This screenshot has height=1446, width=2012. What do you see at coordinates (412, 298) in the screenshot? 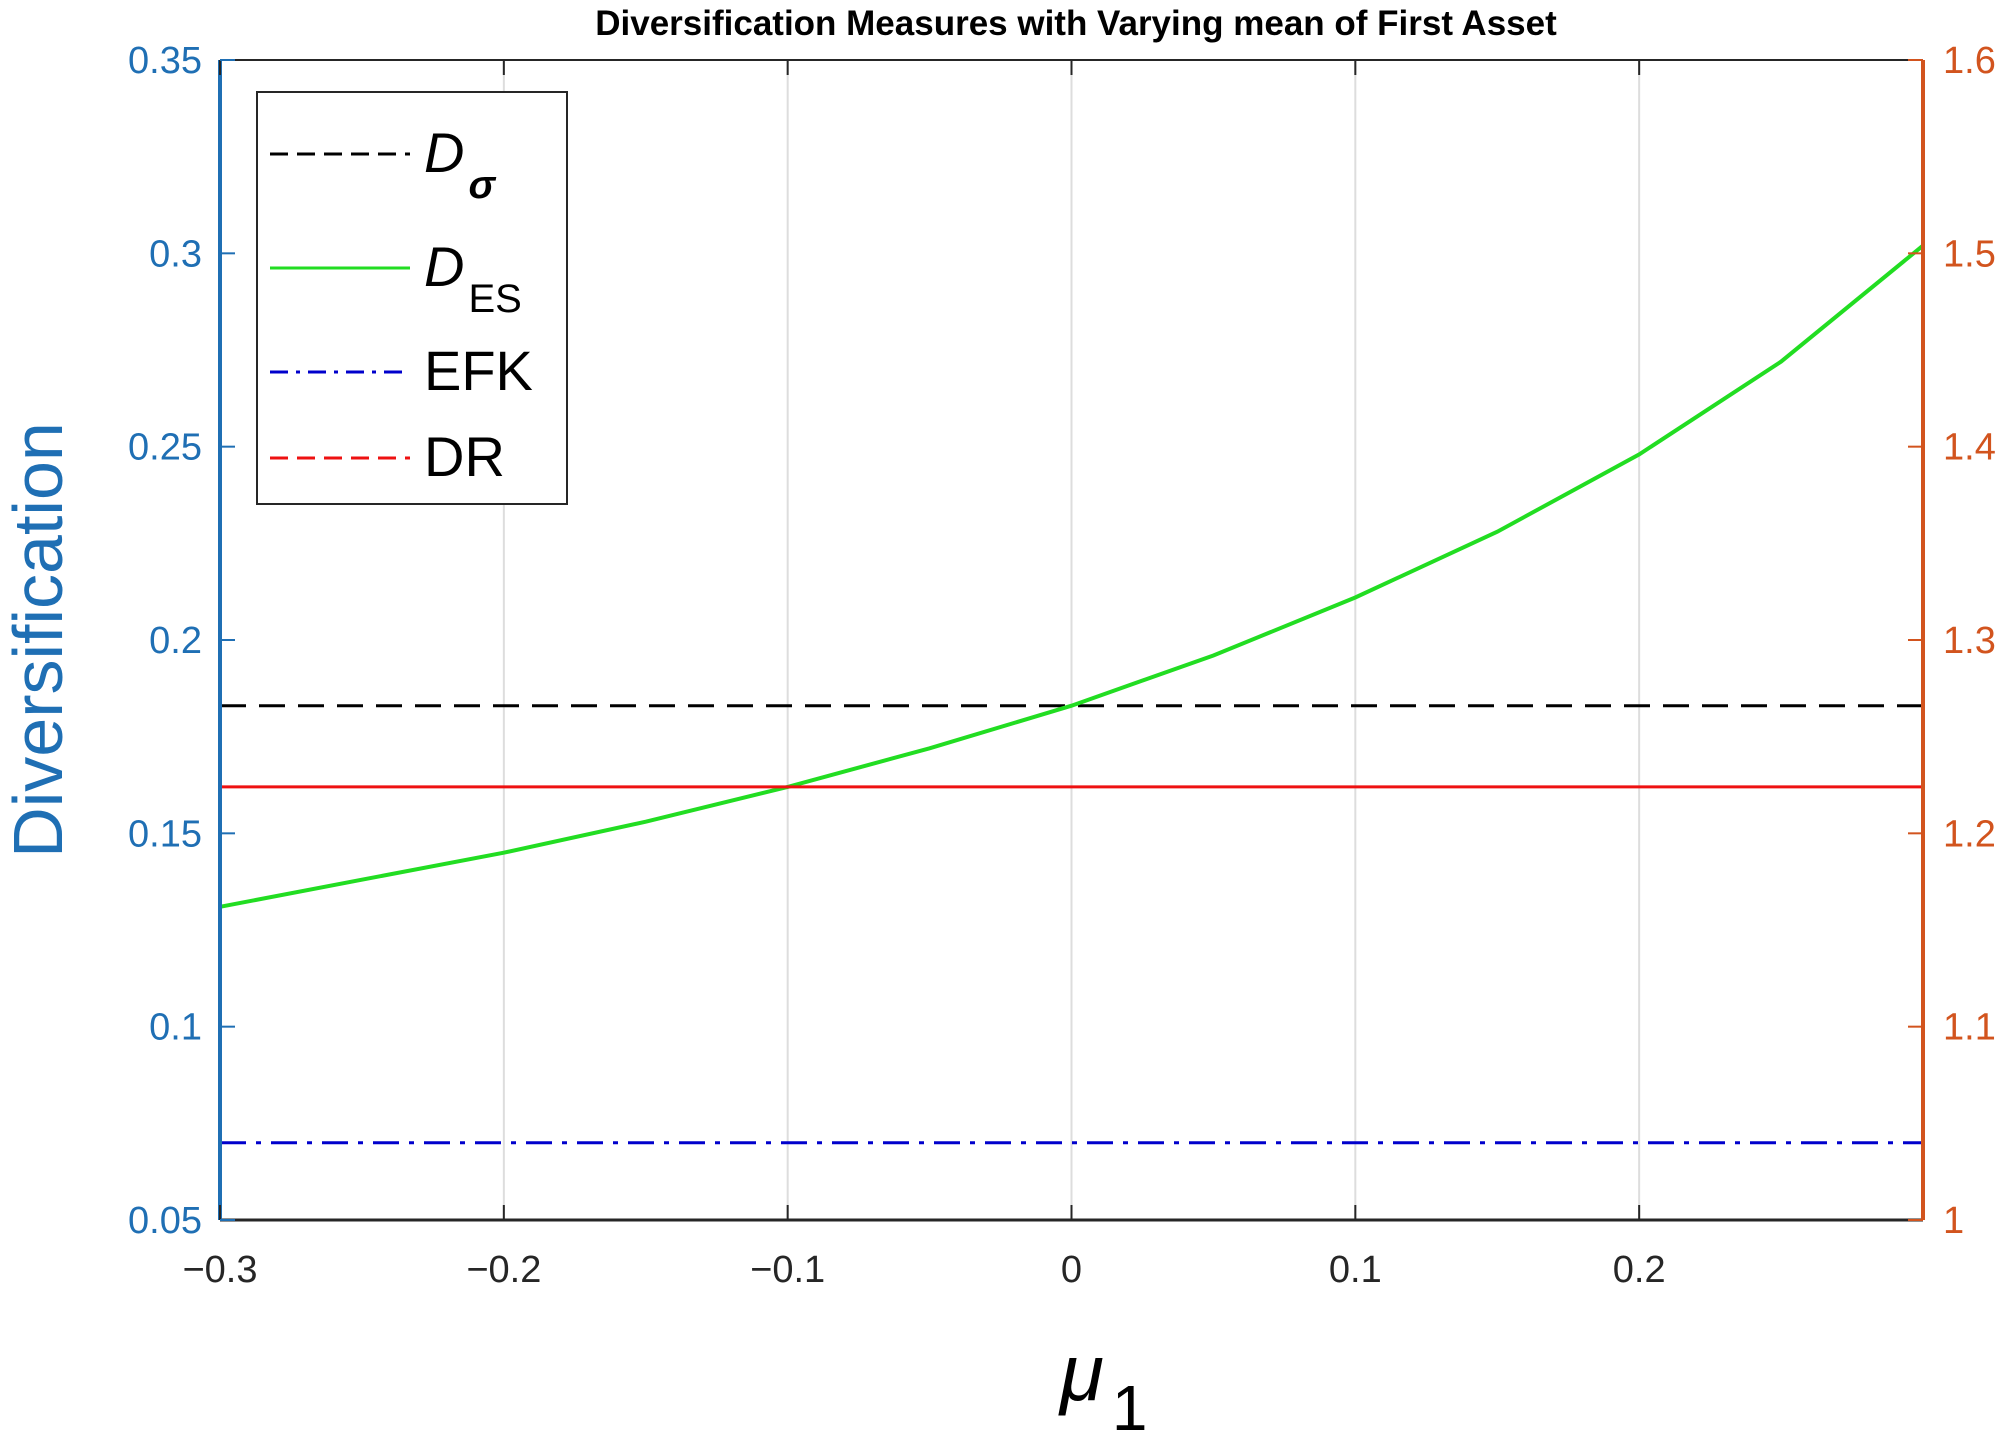
I see `legend-box` at bounding box center [412, 298].